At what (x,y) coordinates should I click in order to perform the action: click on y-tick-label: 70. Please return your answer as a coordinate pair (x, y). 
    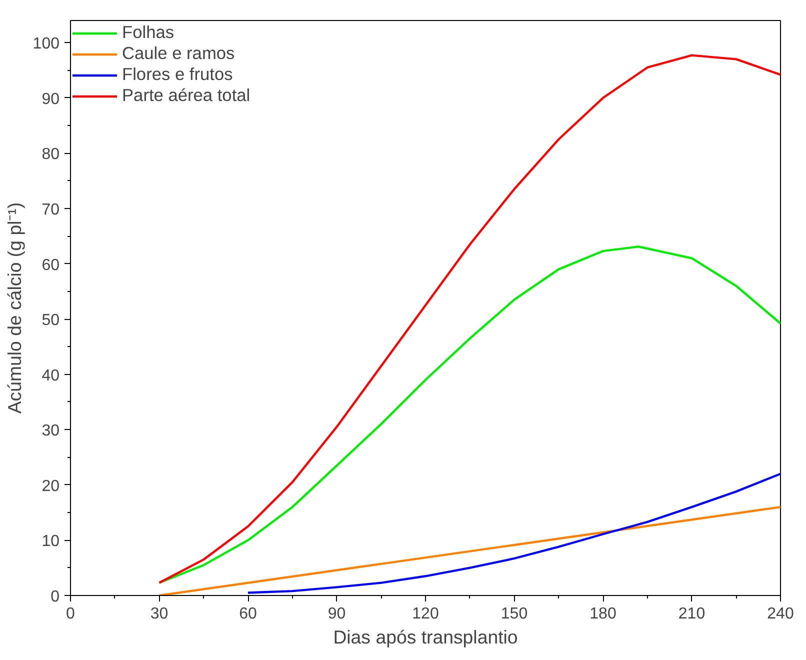
    Looking at the image, I should click on (51, 209).